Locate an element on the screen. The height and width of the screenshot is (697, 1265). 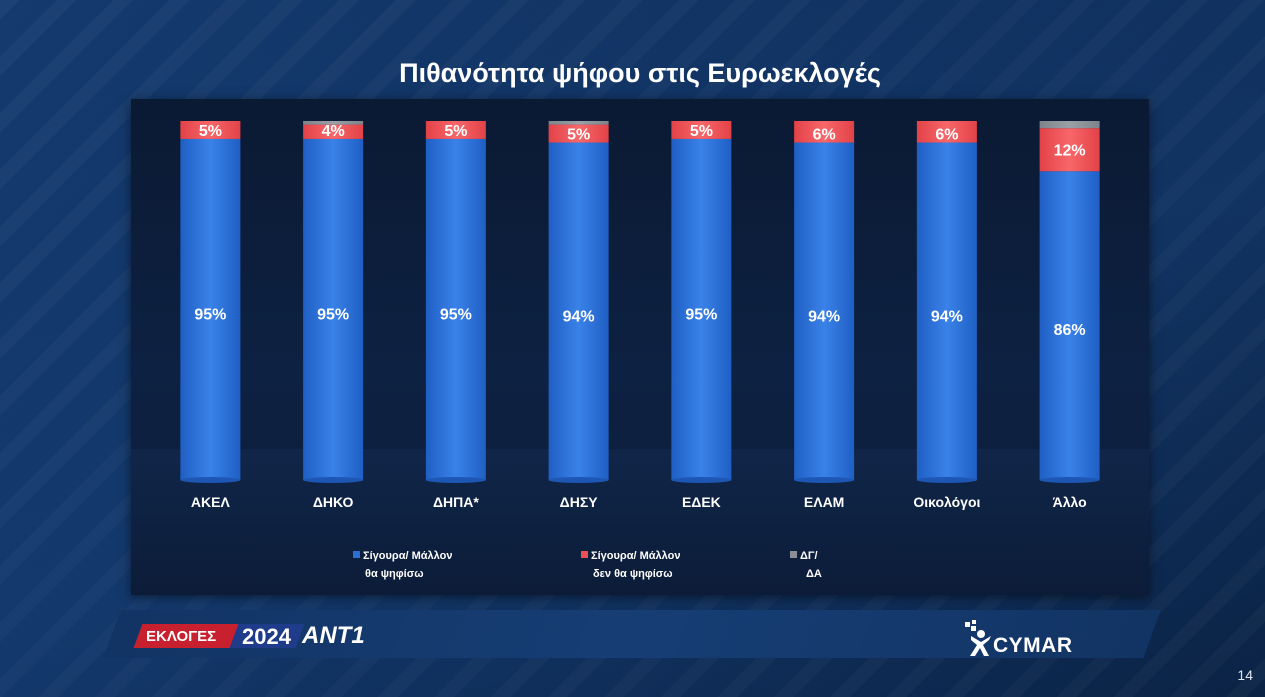
data-label-2-4: 5% is located at coordinates (578, 135).